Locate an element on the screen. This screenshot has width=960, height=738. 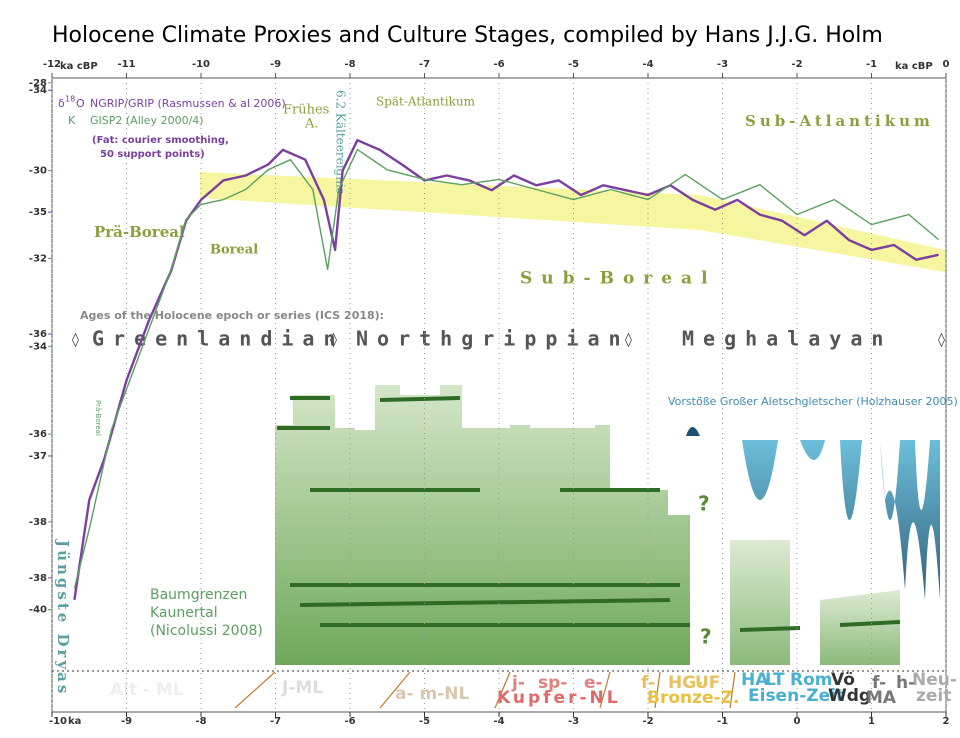
culture-label: Wdg is located at coordinates (849, 696).